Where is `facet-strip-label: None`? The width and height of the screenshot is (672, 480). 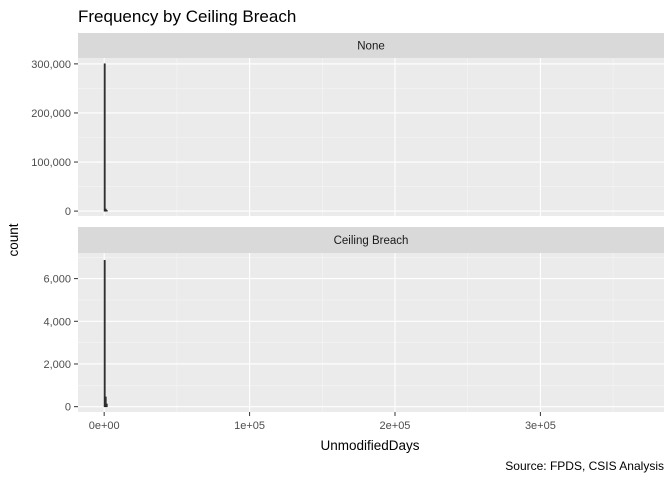
facet-strip-label: None is located at coordinates (371, 47).